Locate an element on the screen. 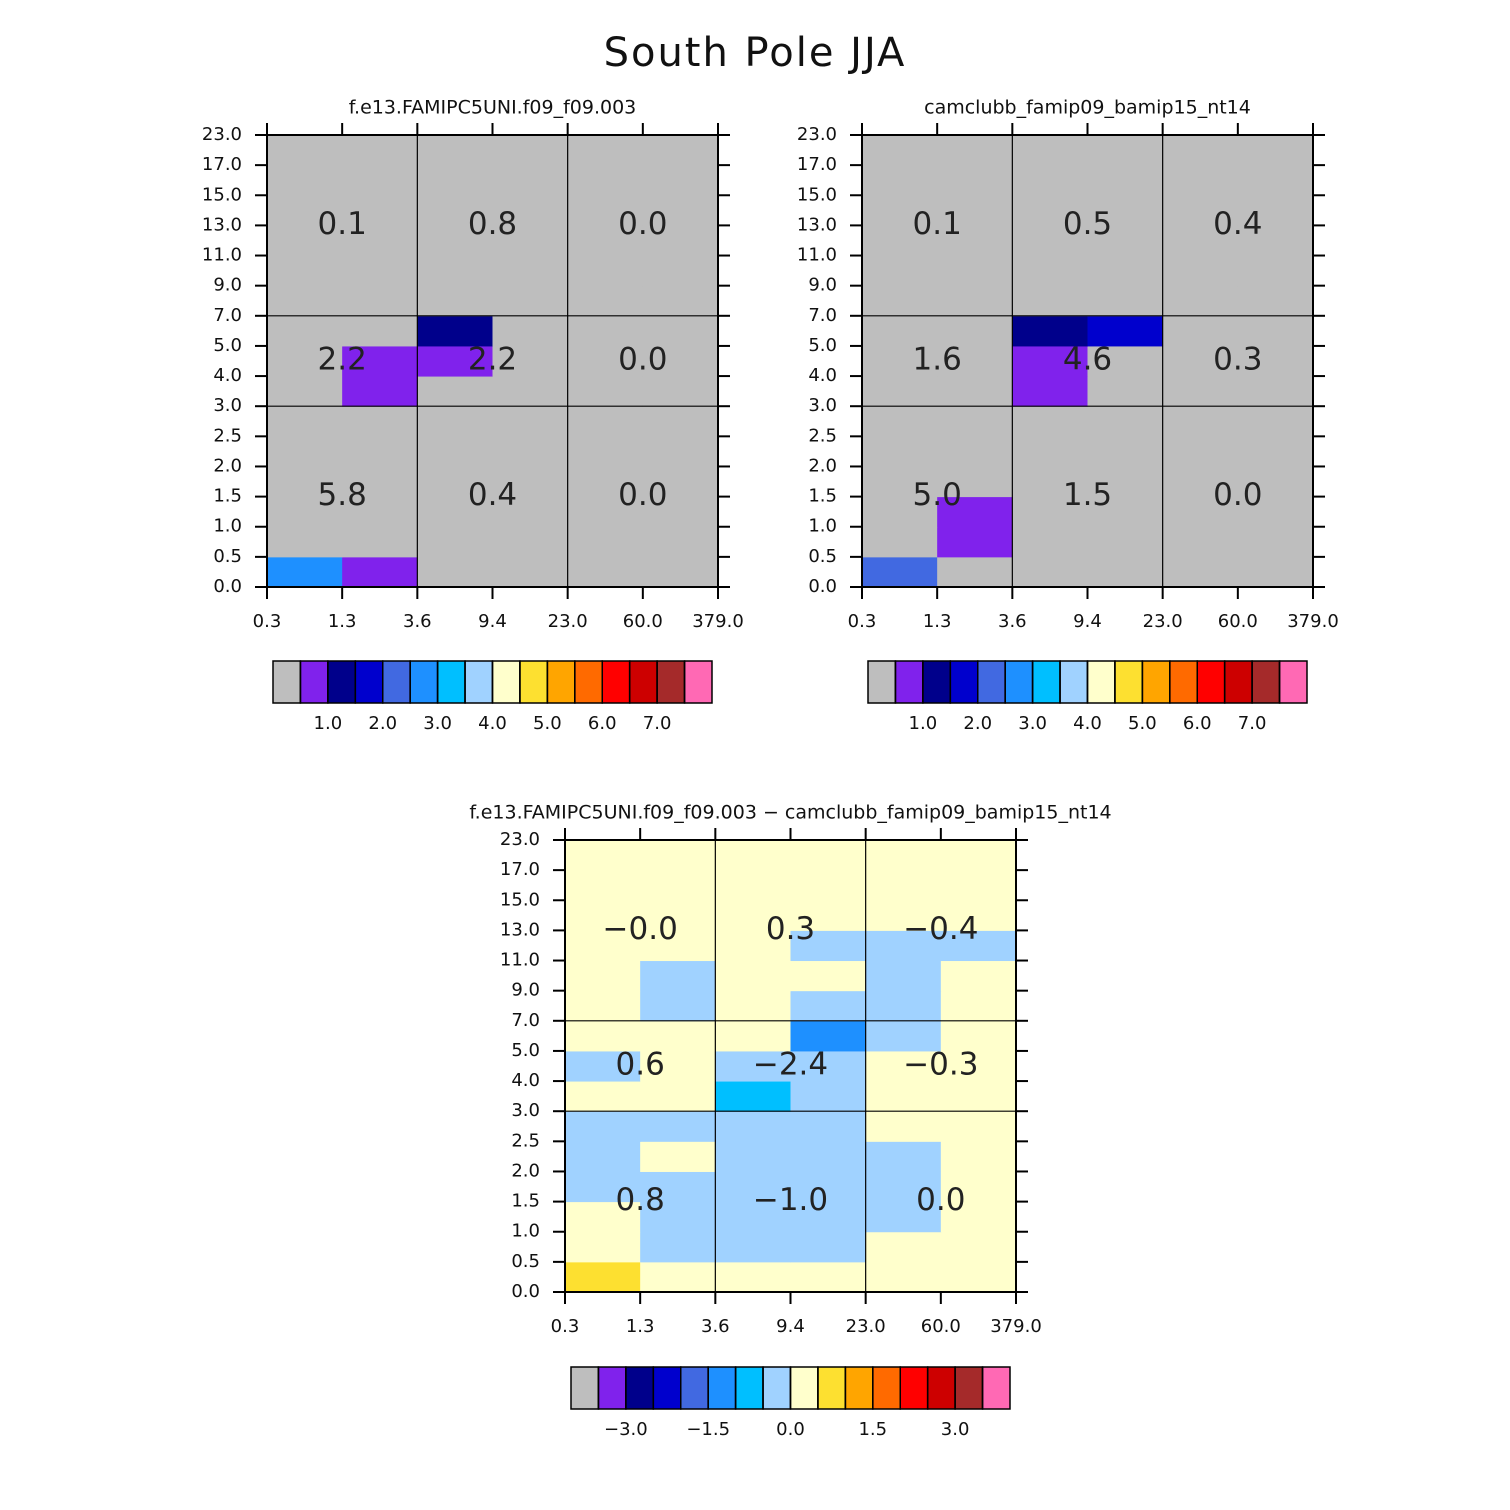 Image resolution: width=1510 pixels, height=1510 pixels. group-value: 0.3 is located at coordinates (790, 929).